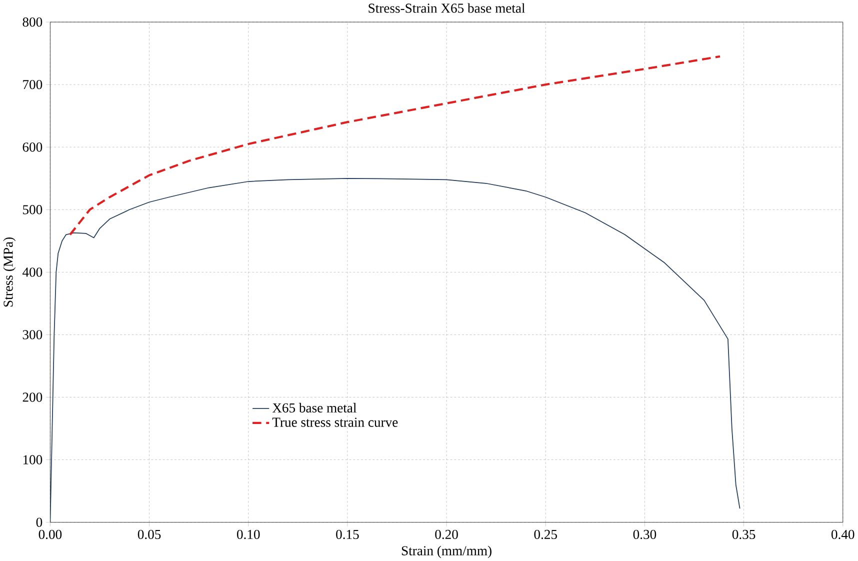 Image resolution: width=858 pixels, height=561 pixels. Describe the element at coordinates (32, 85) in the screenshot. I see `y-tick-label: 700` at that location.